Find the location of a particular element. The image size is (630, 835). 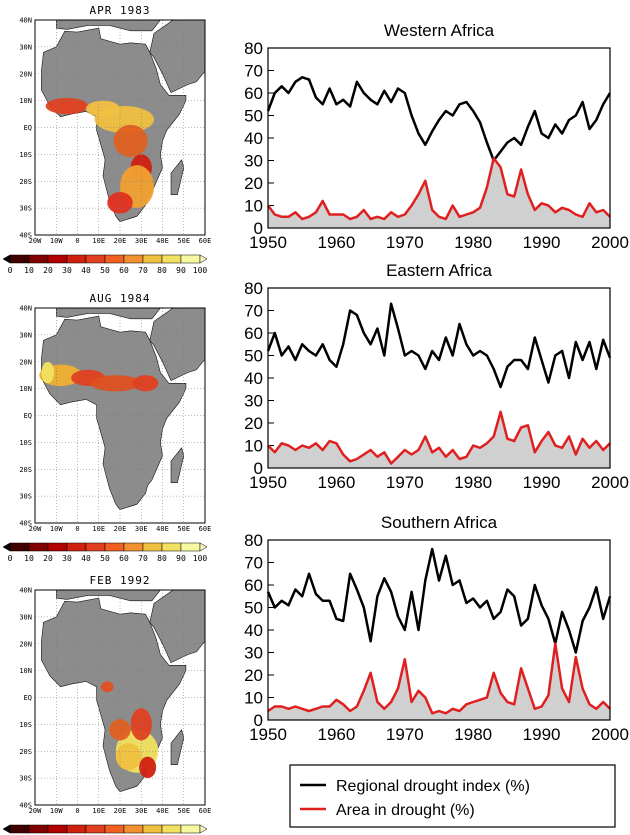

chart-title: Eastern Africa is located at coordinates (439, 270).